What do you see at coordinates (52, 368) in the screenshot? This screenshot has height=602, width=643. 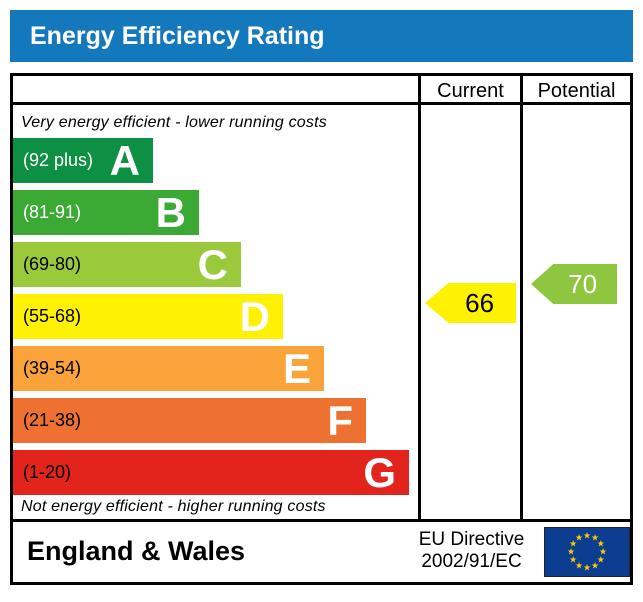 I see `band-range-label: (39-54)` at bounding box center [52, 368].